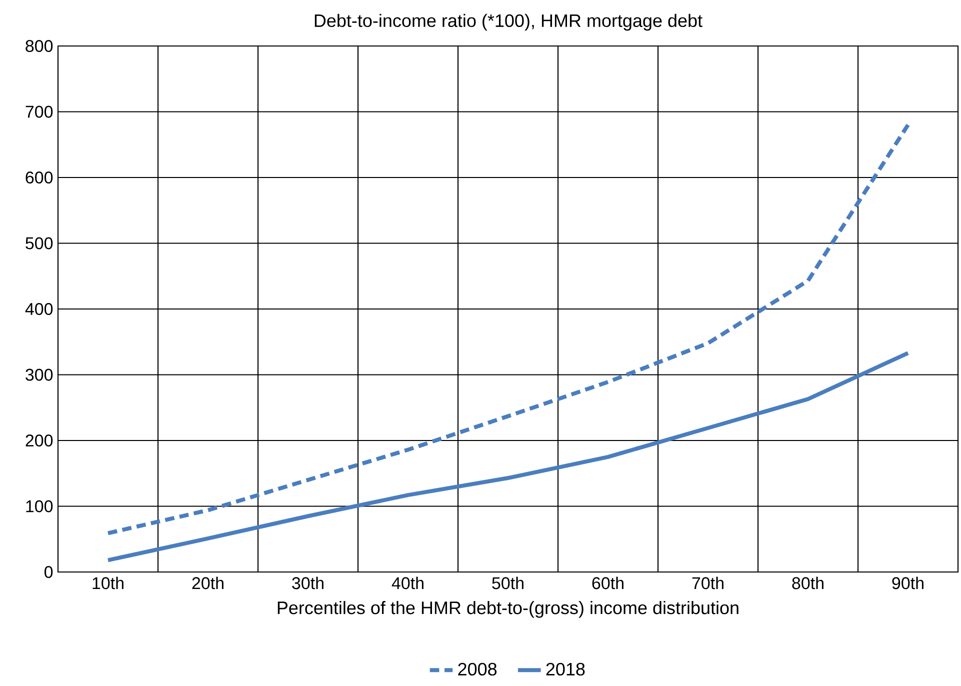 The image size is (961, 686). What do you see at coordinates (39, 309) in the screenshot?
I see `y-tick-label: 400` at bounding box center [39, 309].